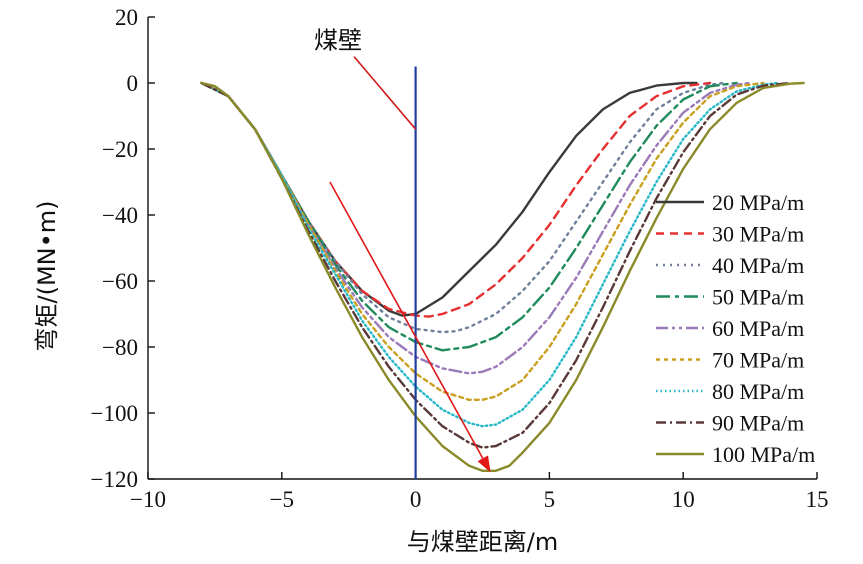  Describe the element at coordinates (763, 454) in the screenshot. I see `legend-label-9: 100 MPa/m` at that location.